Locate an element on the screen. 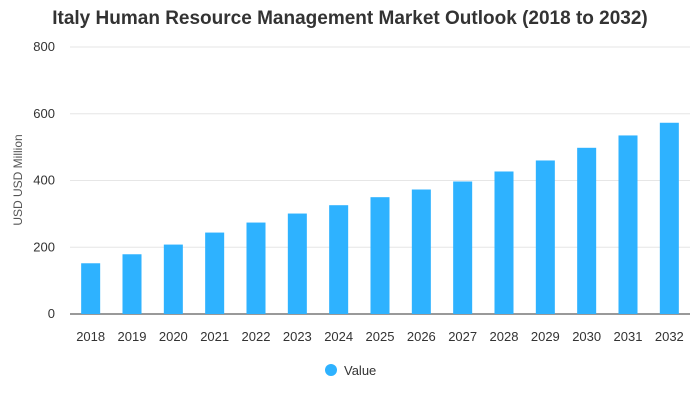 The width and height of the screenshot is (700, 400). x-tick-label: 2019 is located at coordinates (132, 336).